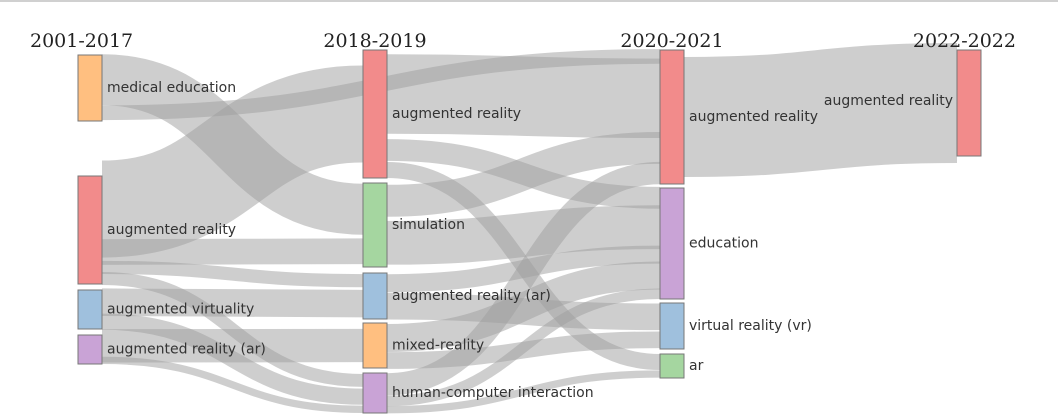 The image size is (1058, 420). I want to click on link-c1_hci-to-c2_edu, so click(523, 347).